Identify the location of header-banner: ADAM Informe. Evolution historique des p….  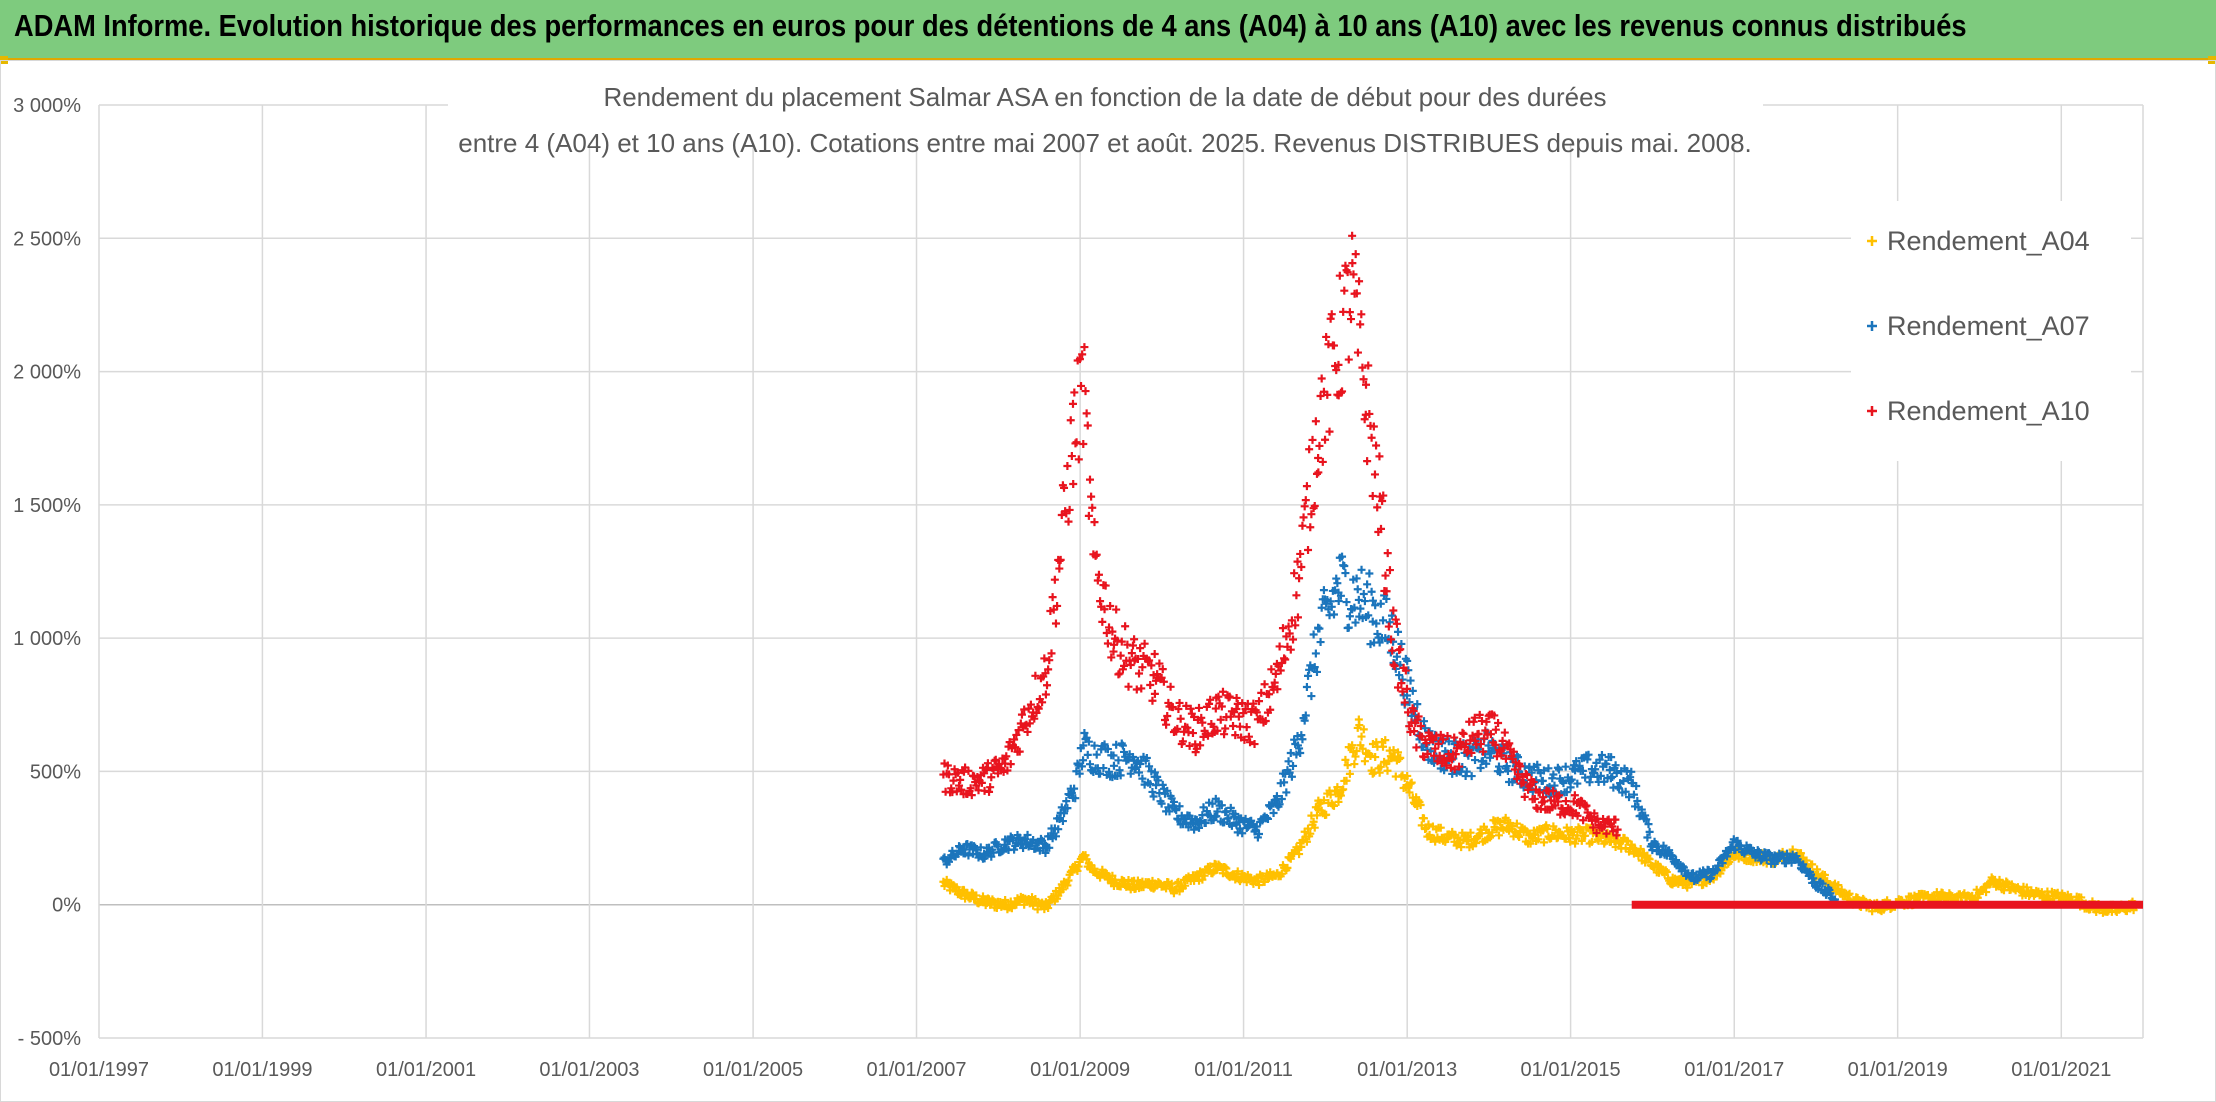
(1108, 30).